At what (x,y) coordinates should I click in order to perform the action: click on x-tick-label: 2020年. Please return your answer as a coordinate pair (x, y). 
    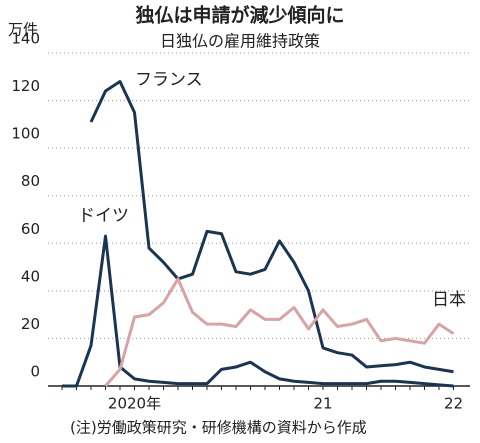
    Looking at the image, I should click on (134, 404).